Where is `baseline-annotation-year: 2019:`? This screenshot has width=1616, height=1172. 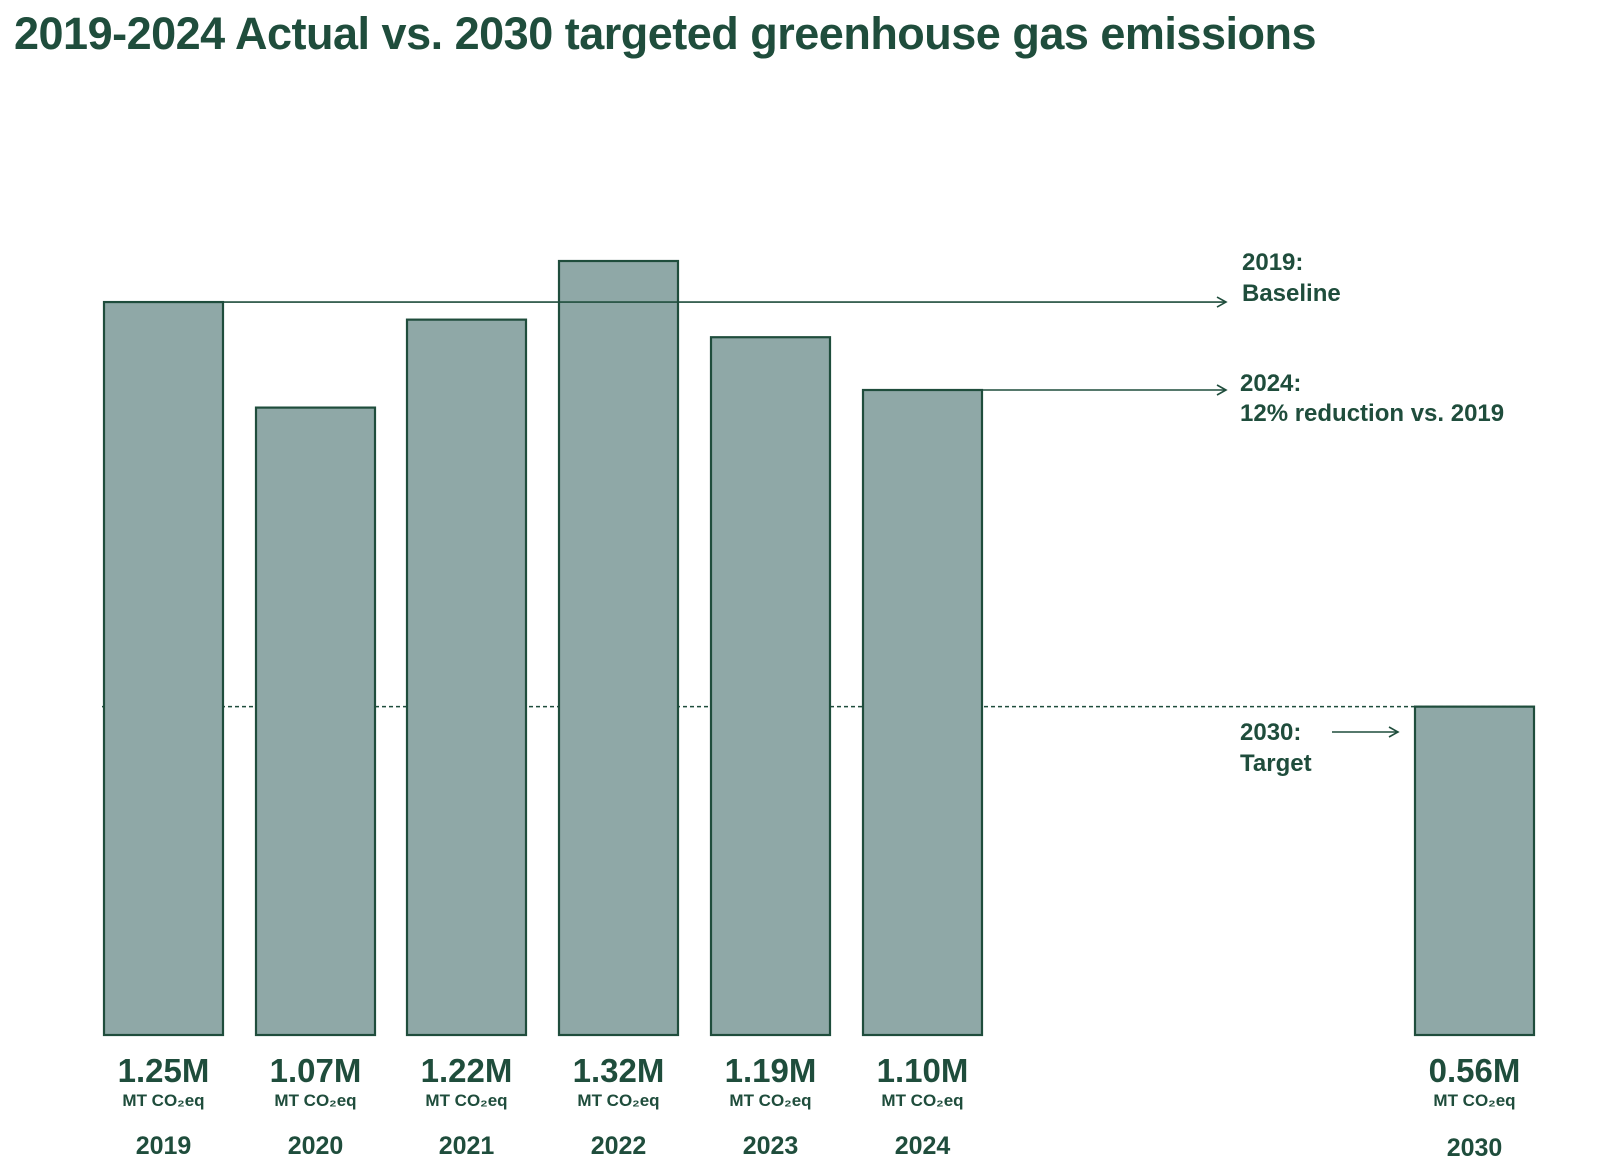
baseline-annotation-year: 2019: is located at coordinates (1272, 262).